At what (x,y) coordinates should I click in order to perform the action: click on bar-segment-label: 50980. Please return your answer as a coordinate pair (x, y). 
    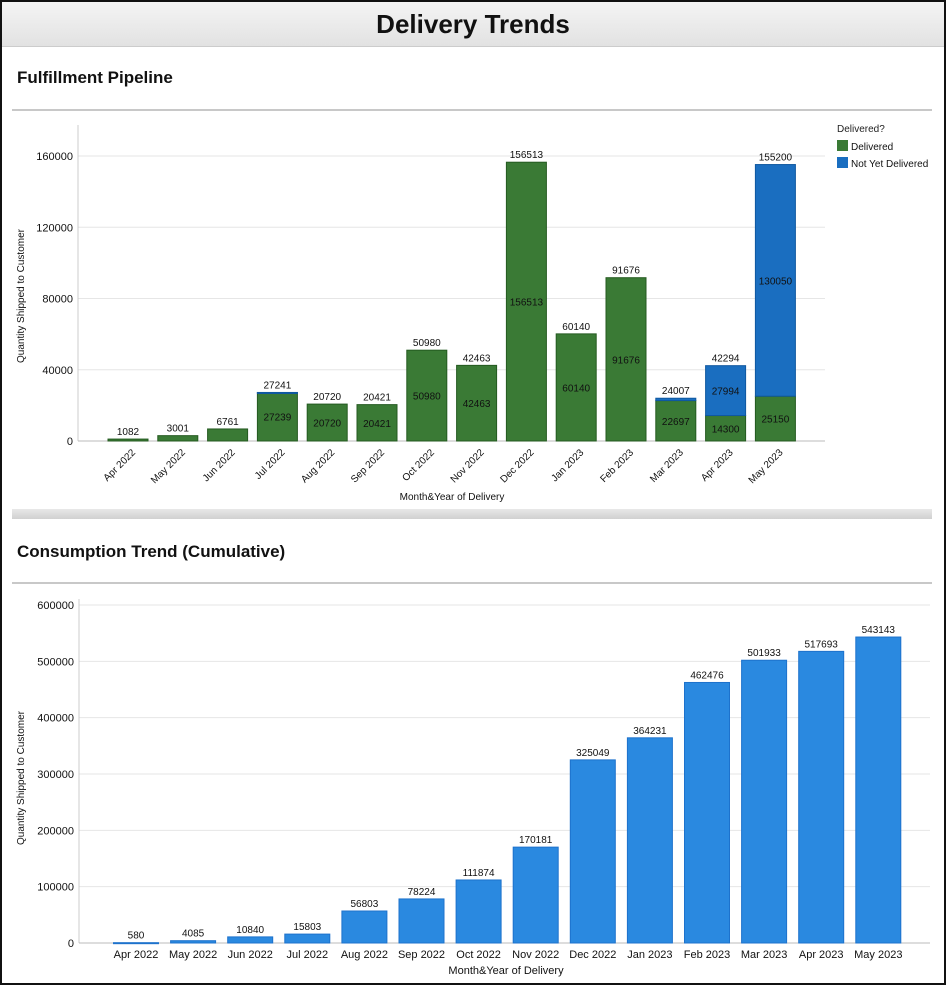
    Looking at the image, I should click on (427, 397).